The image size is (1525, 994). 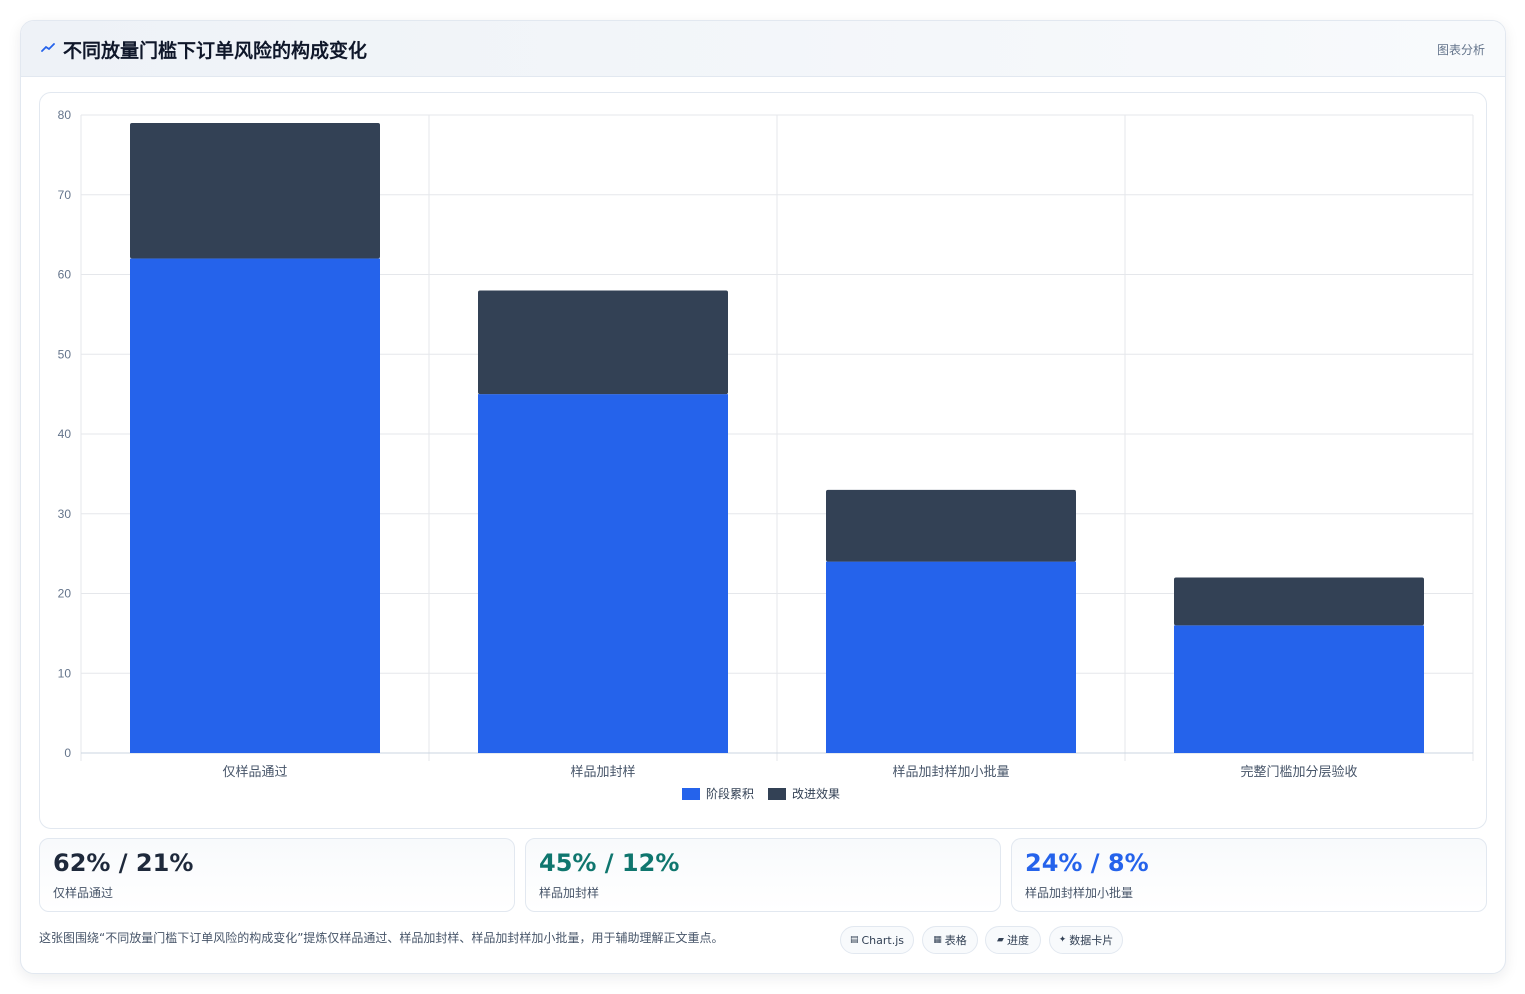 What do you see at coordinates (730, 793) in the screenshot?
I see `legend-label: 阶段累积` at bounding box center [730, 793].